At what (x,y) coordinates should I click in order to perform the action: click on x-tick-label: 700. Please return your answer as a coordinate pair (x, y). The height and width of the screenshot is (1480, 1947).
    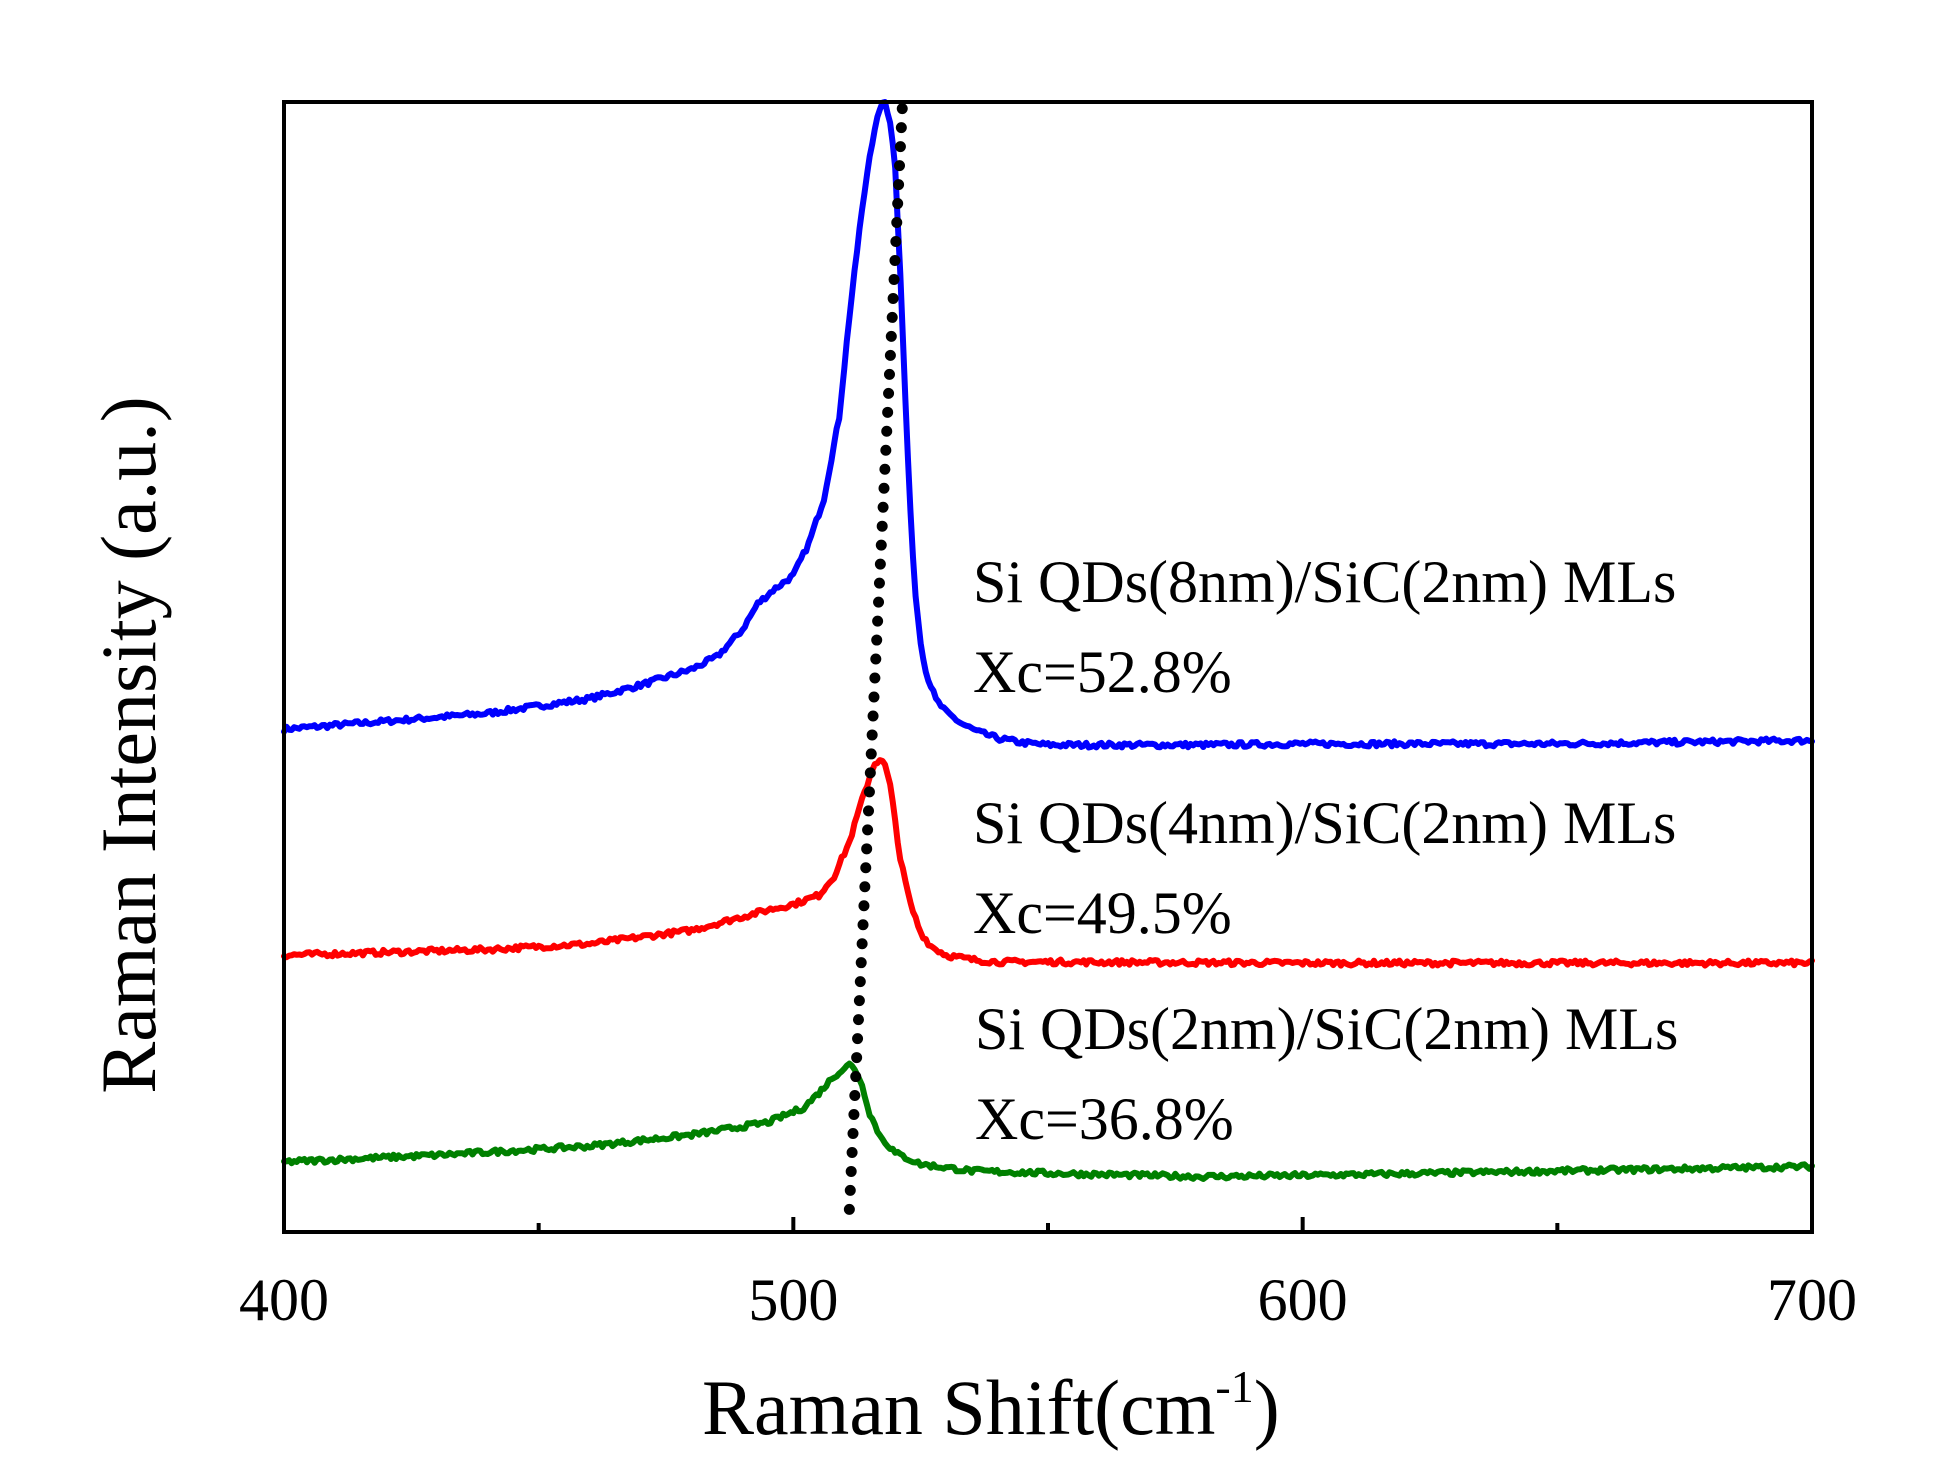
    Looking at the image, I should click on (1812, 1300).